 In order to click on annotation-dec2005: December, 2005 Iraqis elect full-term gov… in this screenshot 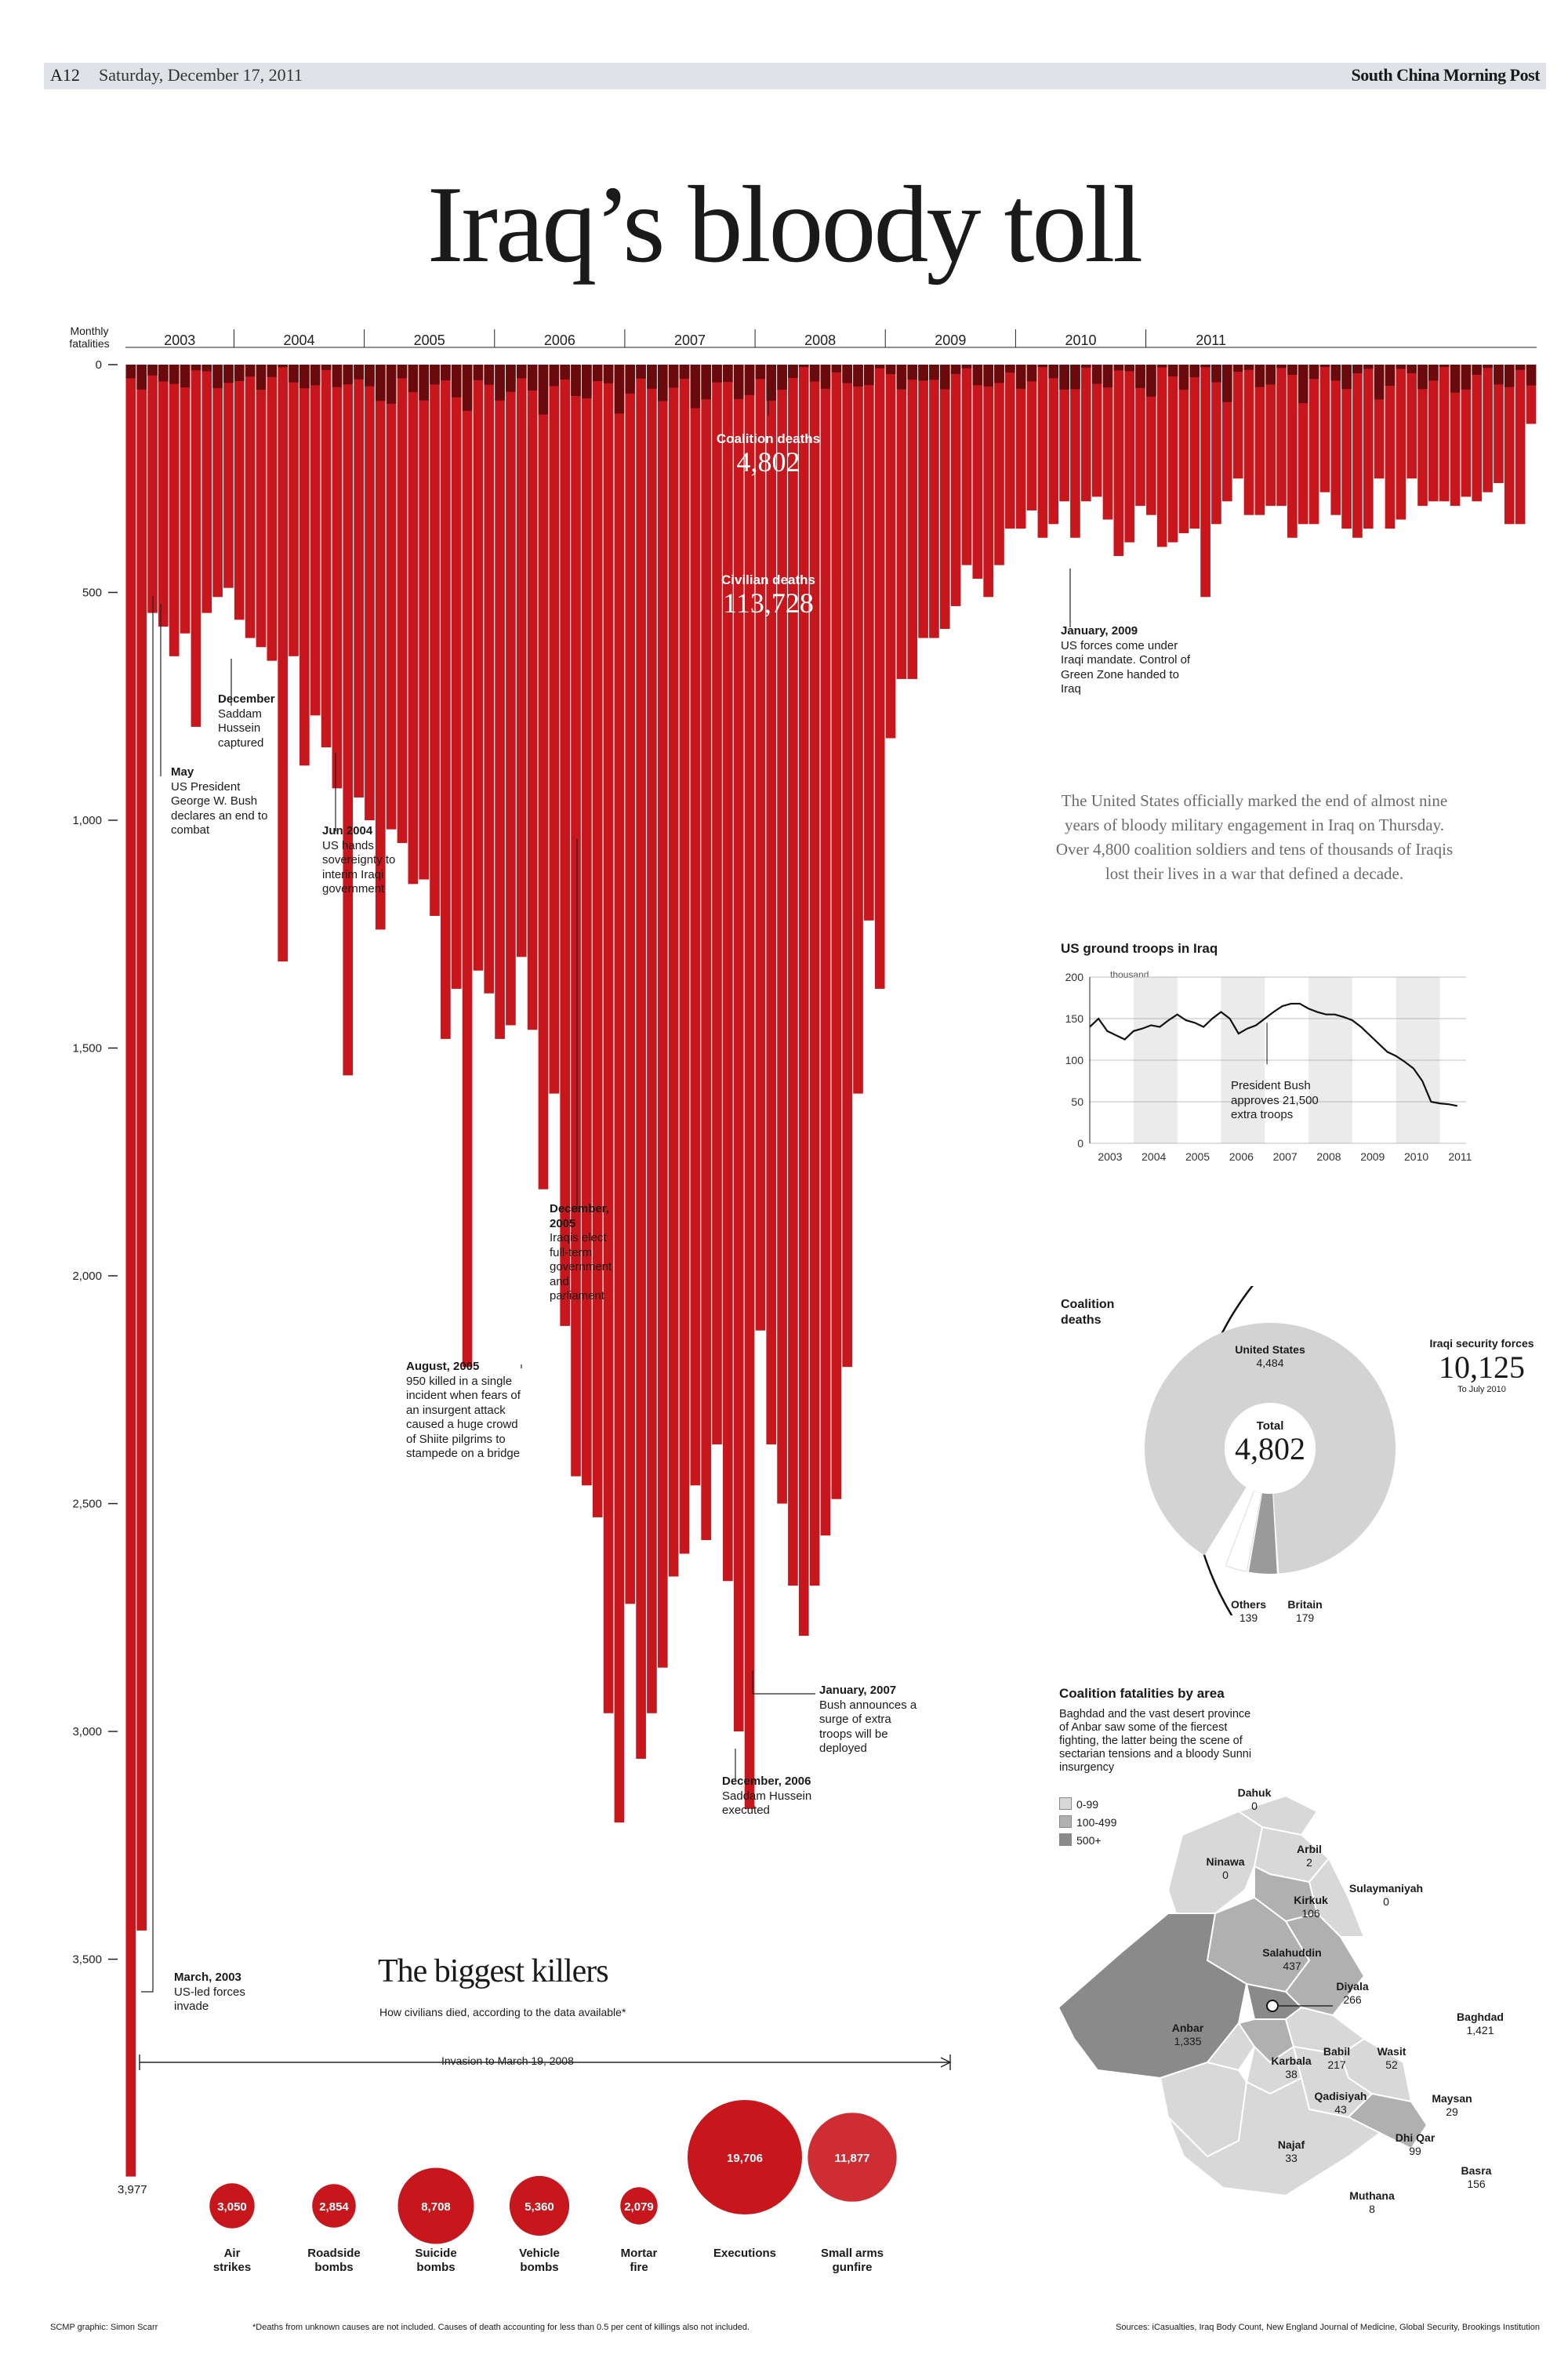, I will do `click(587, 1253)`.